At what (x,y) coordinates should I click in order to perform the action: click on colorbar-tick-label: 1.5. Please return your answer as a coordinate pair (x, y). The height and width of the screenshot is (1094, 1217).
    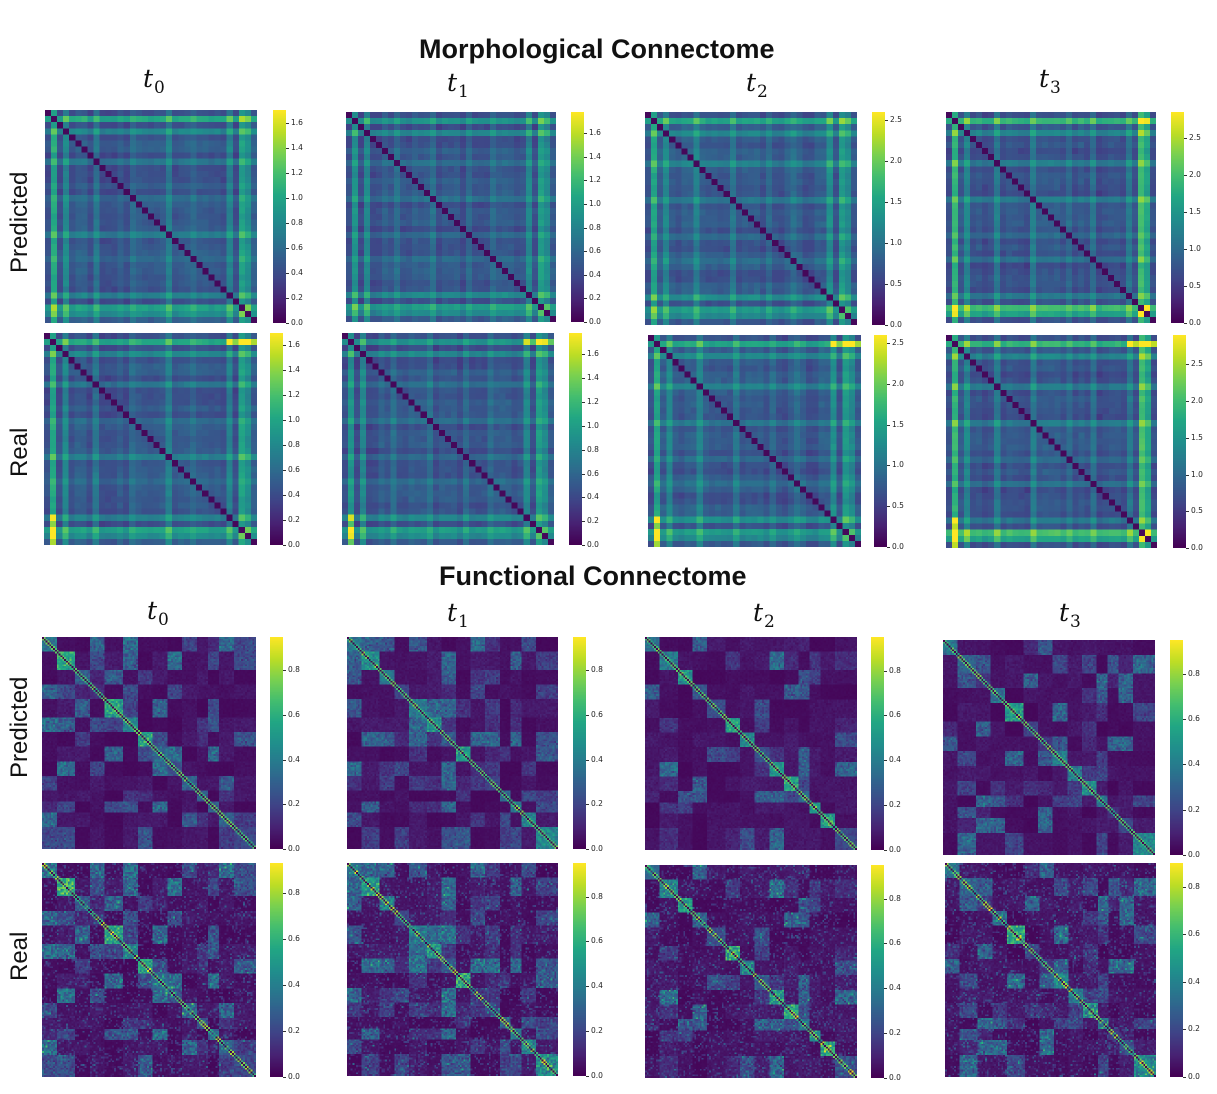
    Looking at the image, I should click on (1195, 211).